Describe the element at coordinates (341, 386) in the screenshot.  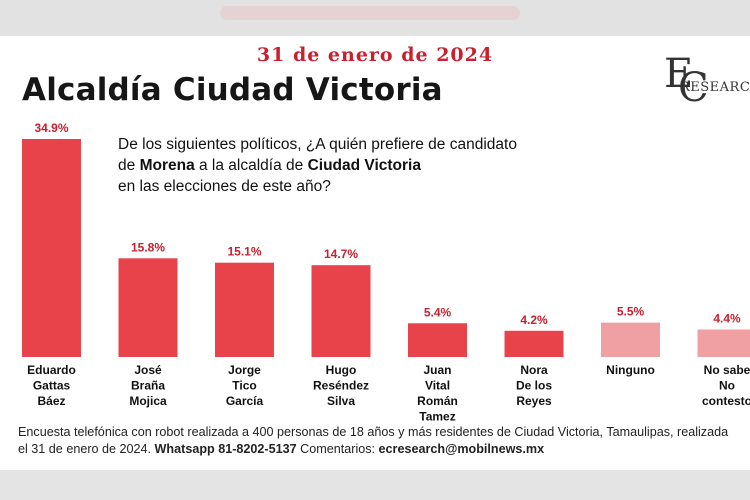
I see `category-label-3-1: Reséndez` at that location.